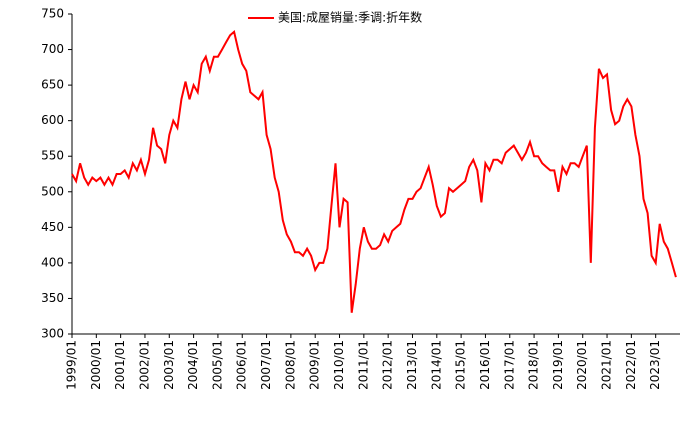 The height and width of the screenshot is (422, 700). What do you see at coordinates (169, 365) in the screenshot?
I see `x-tick-label: 2003/01` at bounding box center [169, 365].